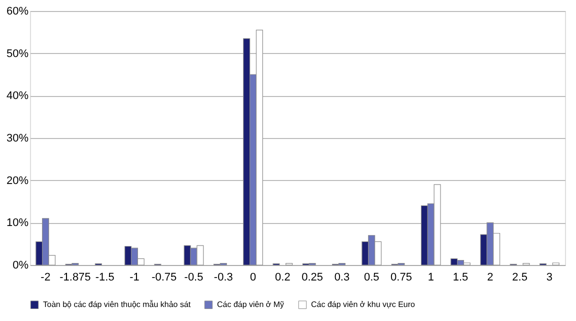 Image resolution: width=576 pixels, height=321 pixels. Describe the element at coordinates (17, 12) in the screenshot. I see `y-tick-label: 60%` at that location.